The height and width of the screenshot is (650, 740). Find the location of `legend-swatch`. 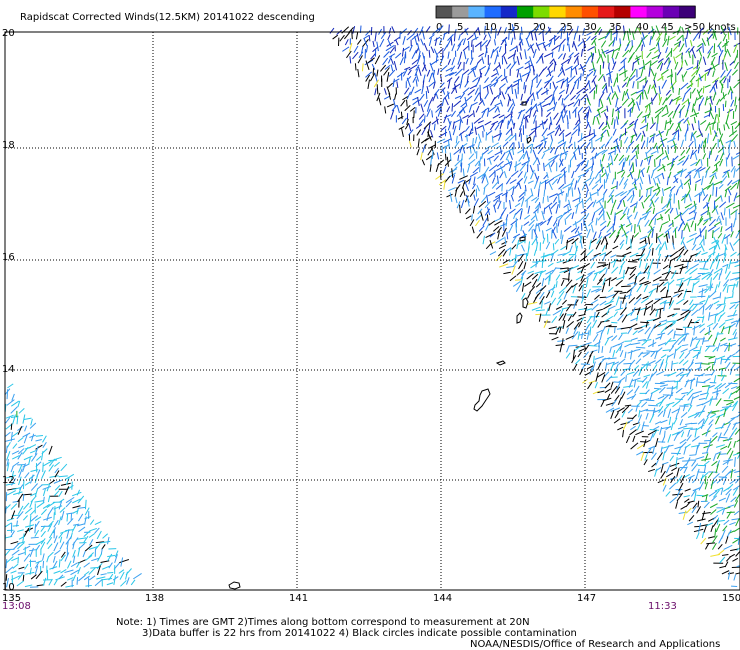

legend-swatch is located at coordinates (444, 12).